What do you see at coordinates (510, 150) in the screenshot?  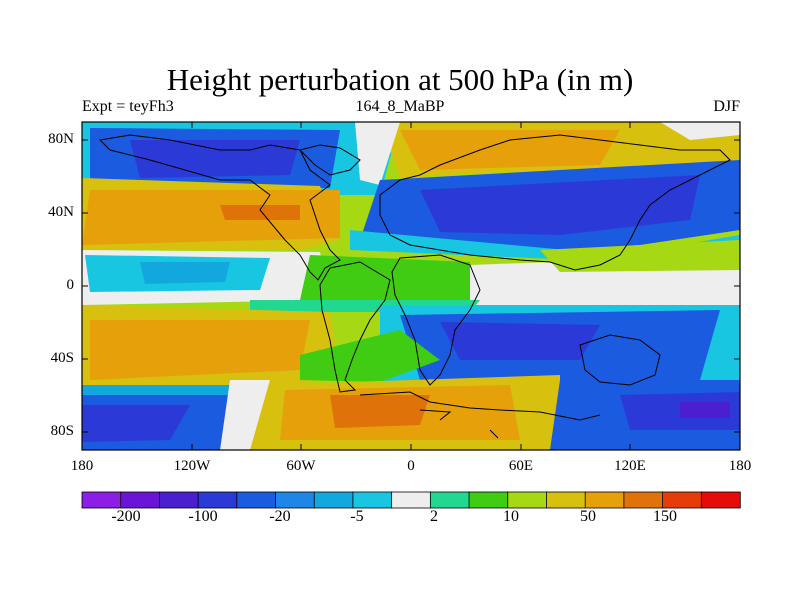 I see `contour-northeast-deeporange` at bounding box center [510, 150].